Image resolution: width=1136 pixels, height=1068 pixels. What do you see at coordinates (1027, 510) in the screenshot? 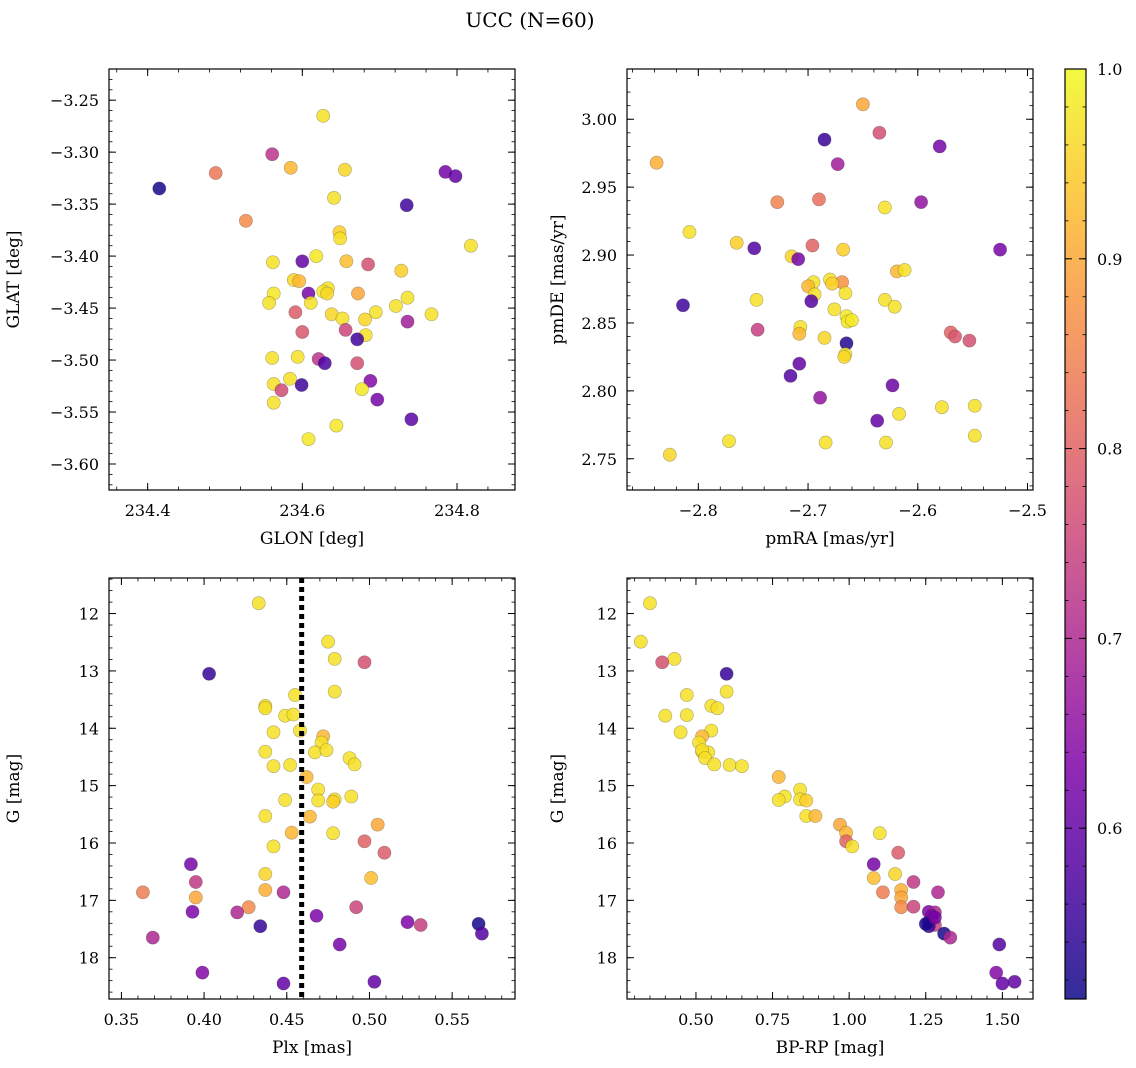
I see `x-tick-label: −2.5` at bounding box center [1027, 510].